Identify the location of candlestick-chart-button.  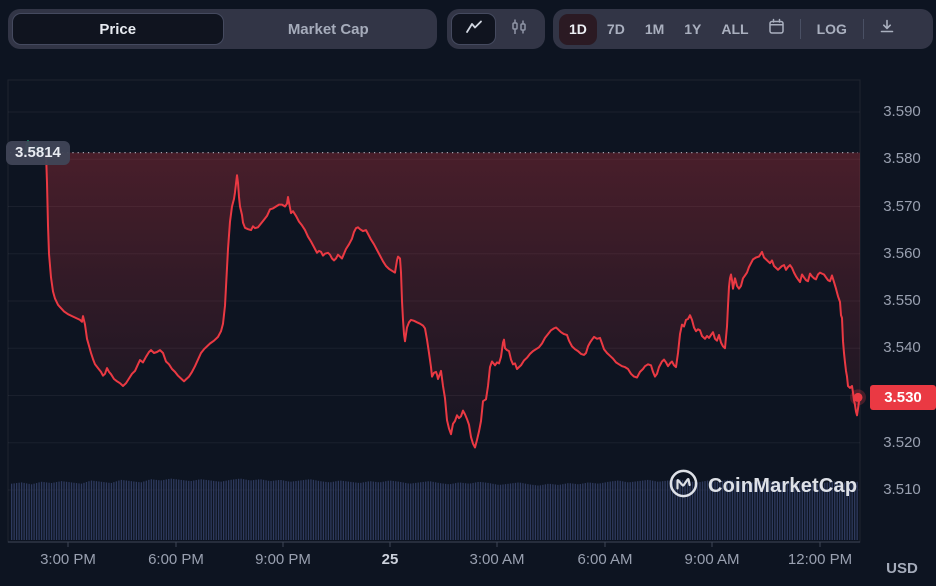
(518, 29).